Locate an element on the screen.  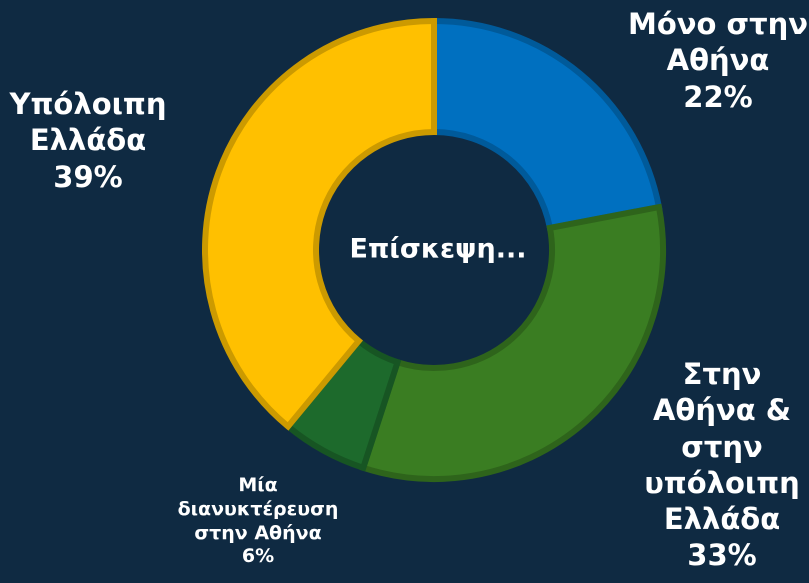
category-name: Υπόλοιπη Ελλάδα is located at coordinates (88, 122).